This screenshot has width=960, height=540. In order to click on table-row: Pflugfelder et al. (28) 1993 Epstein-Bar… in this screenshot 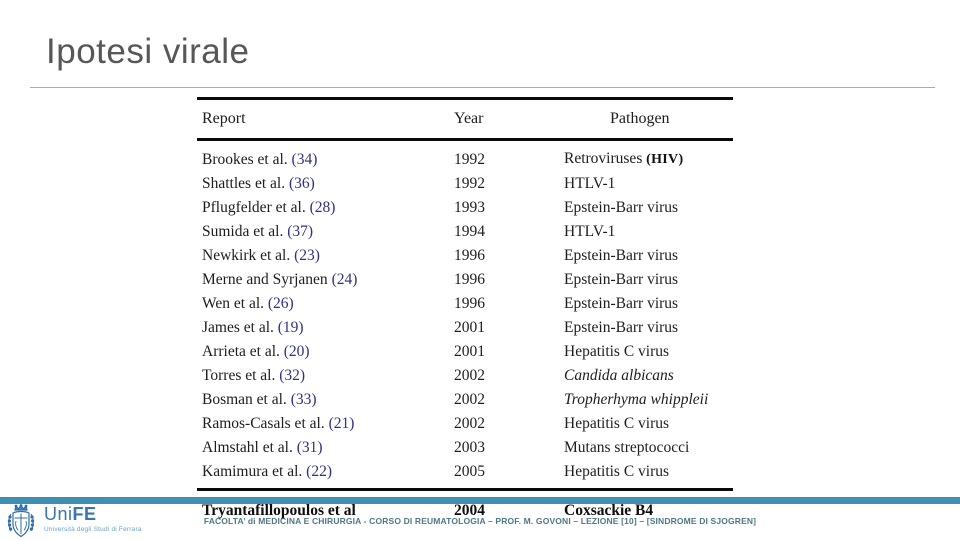, I will do `click(465, 208)`.